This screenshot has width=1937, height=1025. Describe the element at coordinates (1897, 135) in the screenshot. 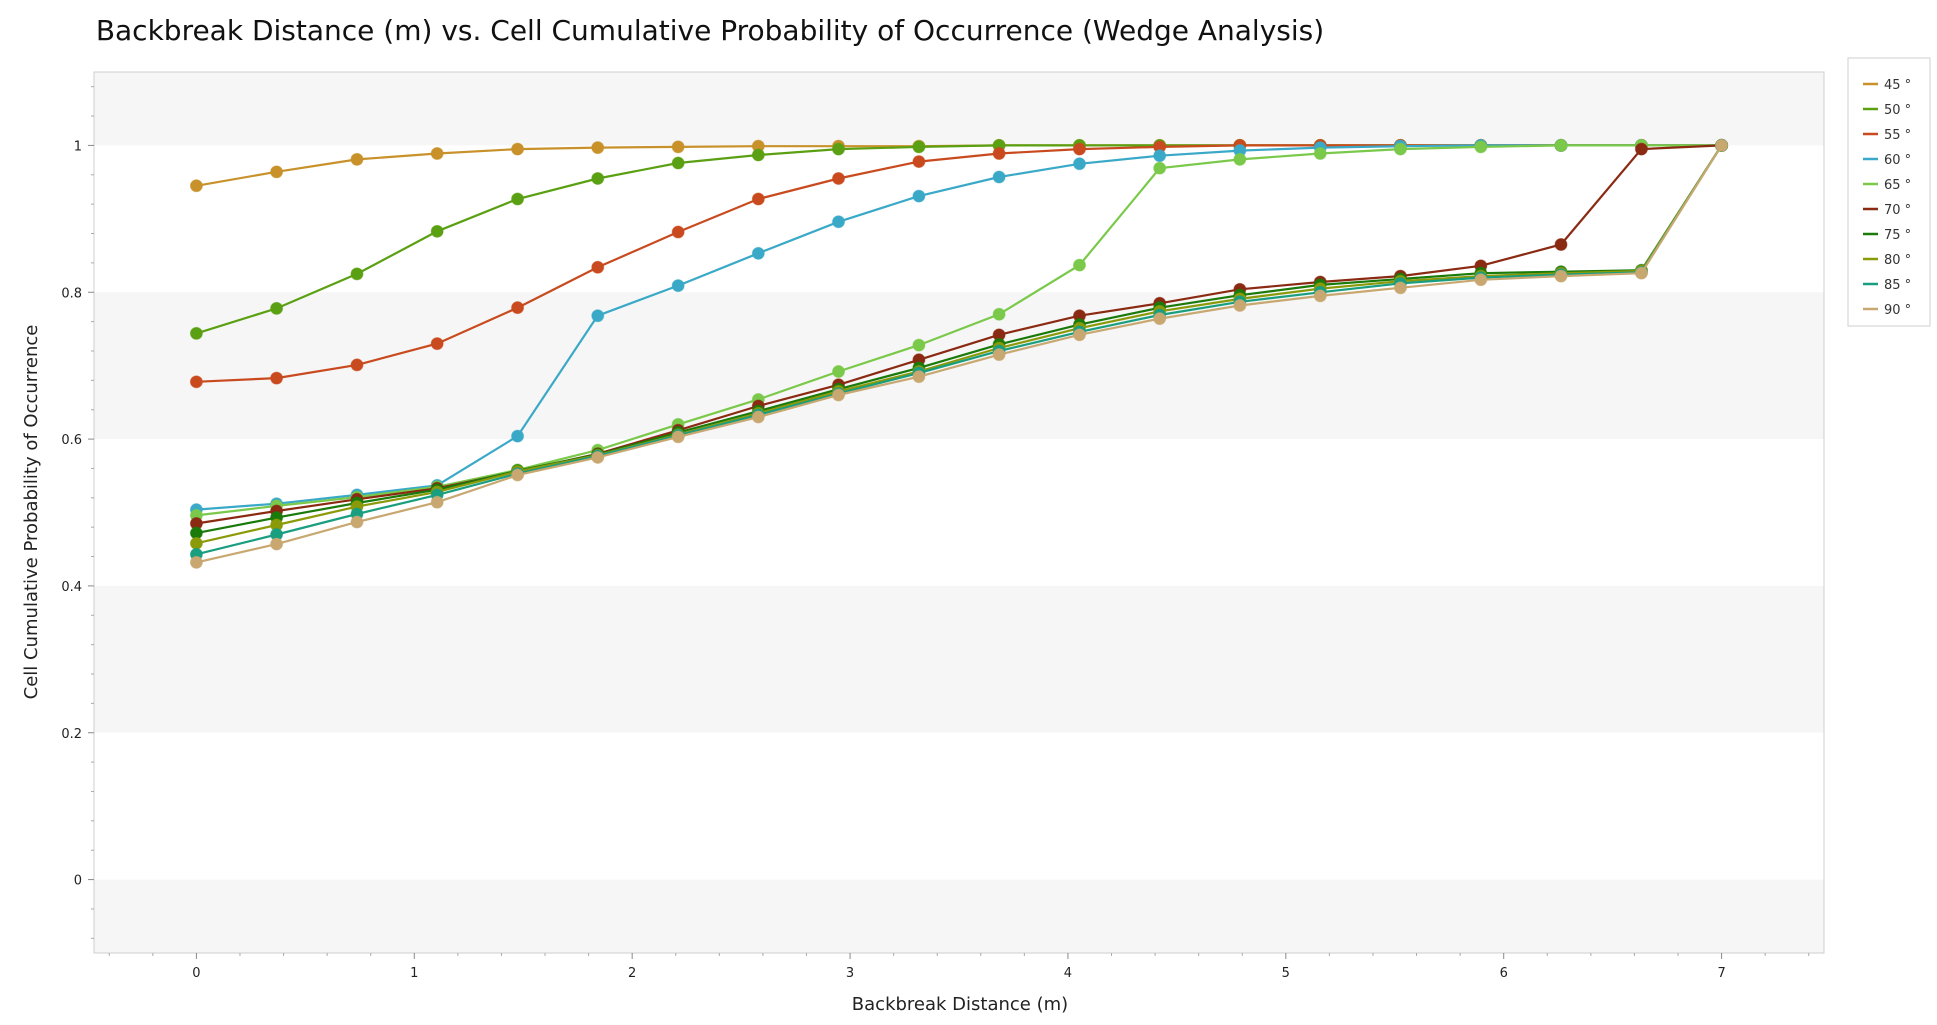

I see `legend-label: 55 °` at that location.